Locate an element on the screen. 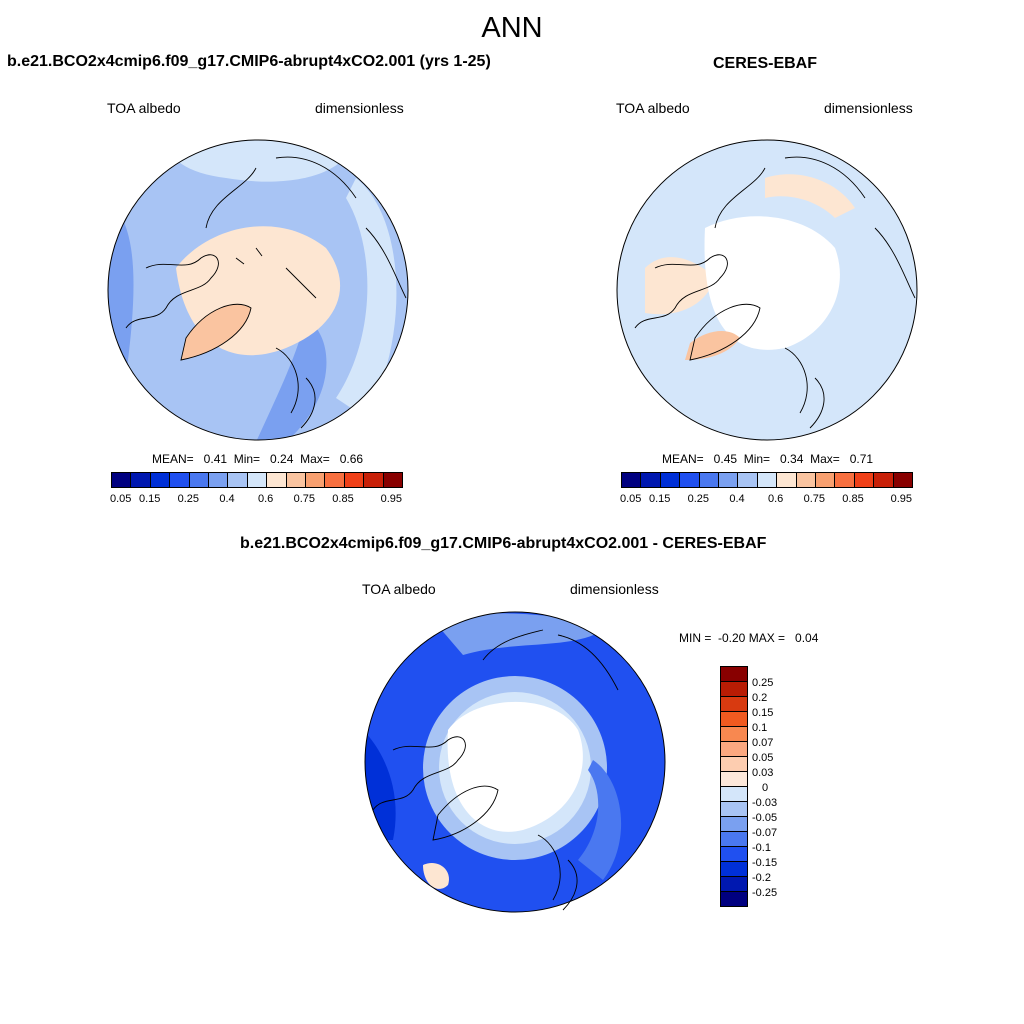 The image size is (1024, 1024). diff-colorbar-tick-label: 0.03 is located at coordinates (763, 773).